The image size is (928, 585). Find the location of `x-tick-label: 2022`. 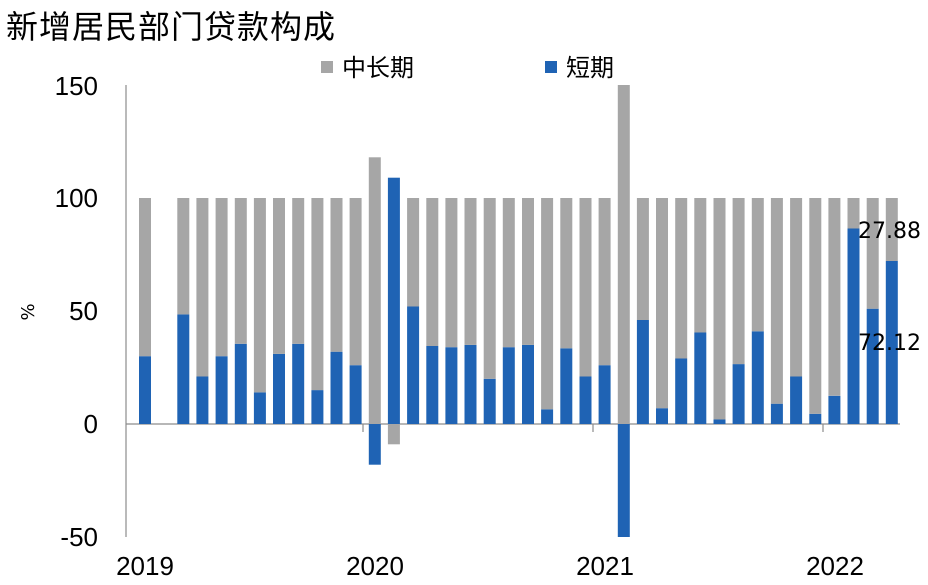

x-tick-label: 2022 is located at coordinates (835, 566).